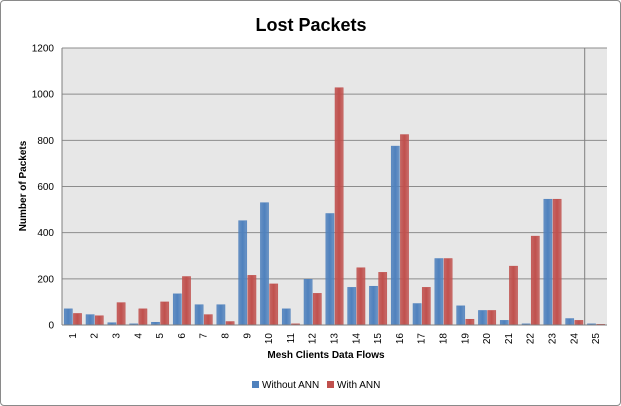  I want to click on legend-swatch-without-ann, so click(255, 384).